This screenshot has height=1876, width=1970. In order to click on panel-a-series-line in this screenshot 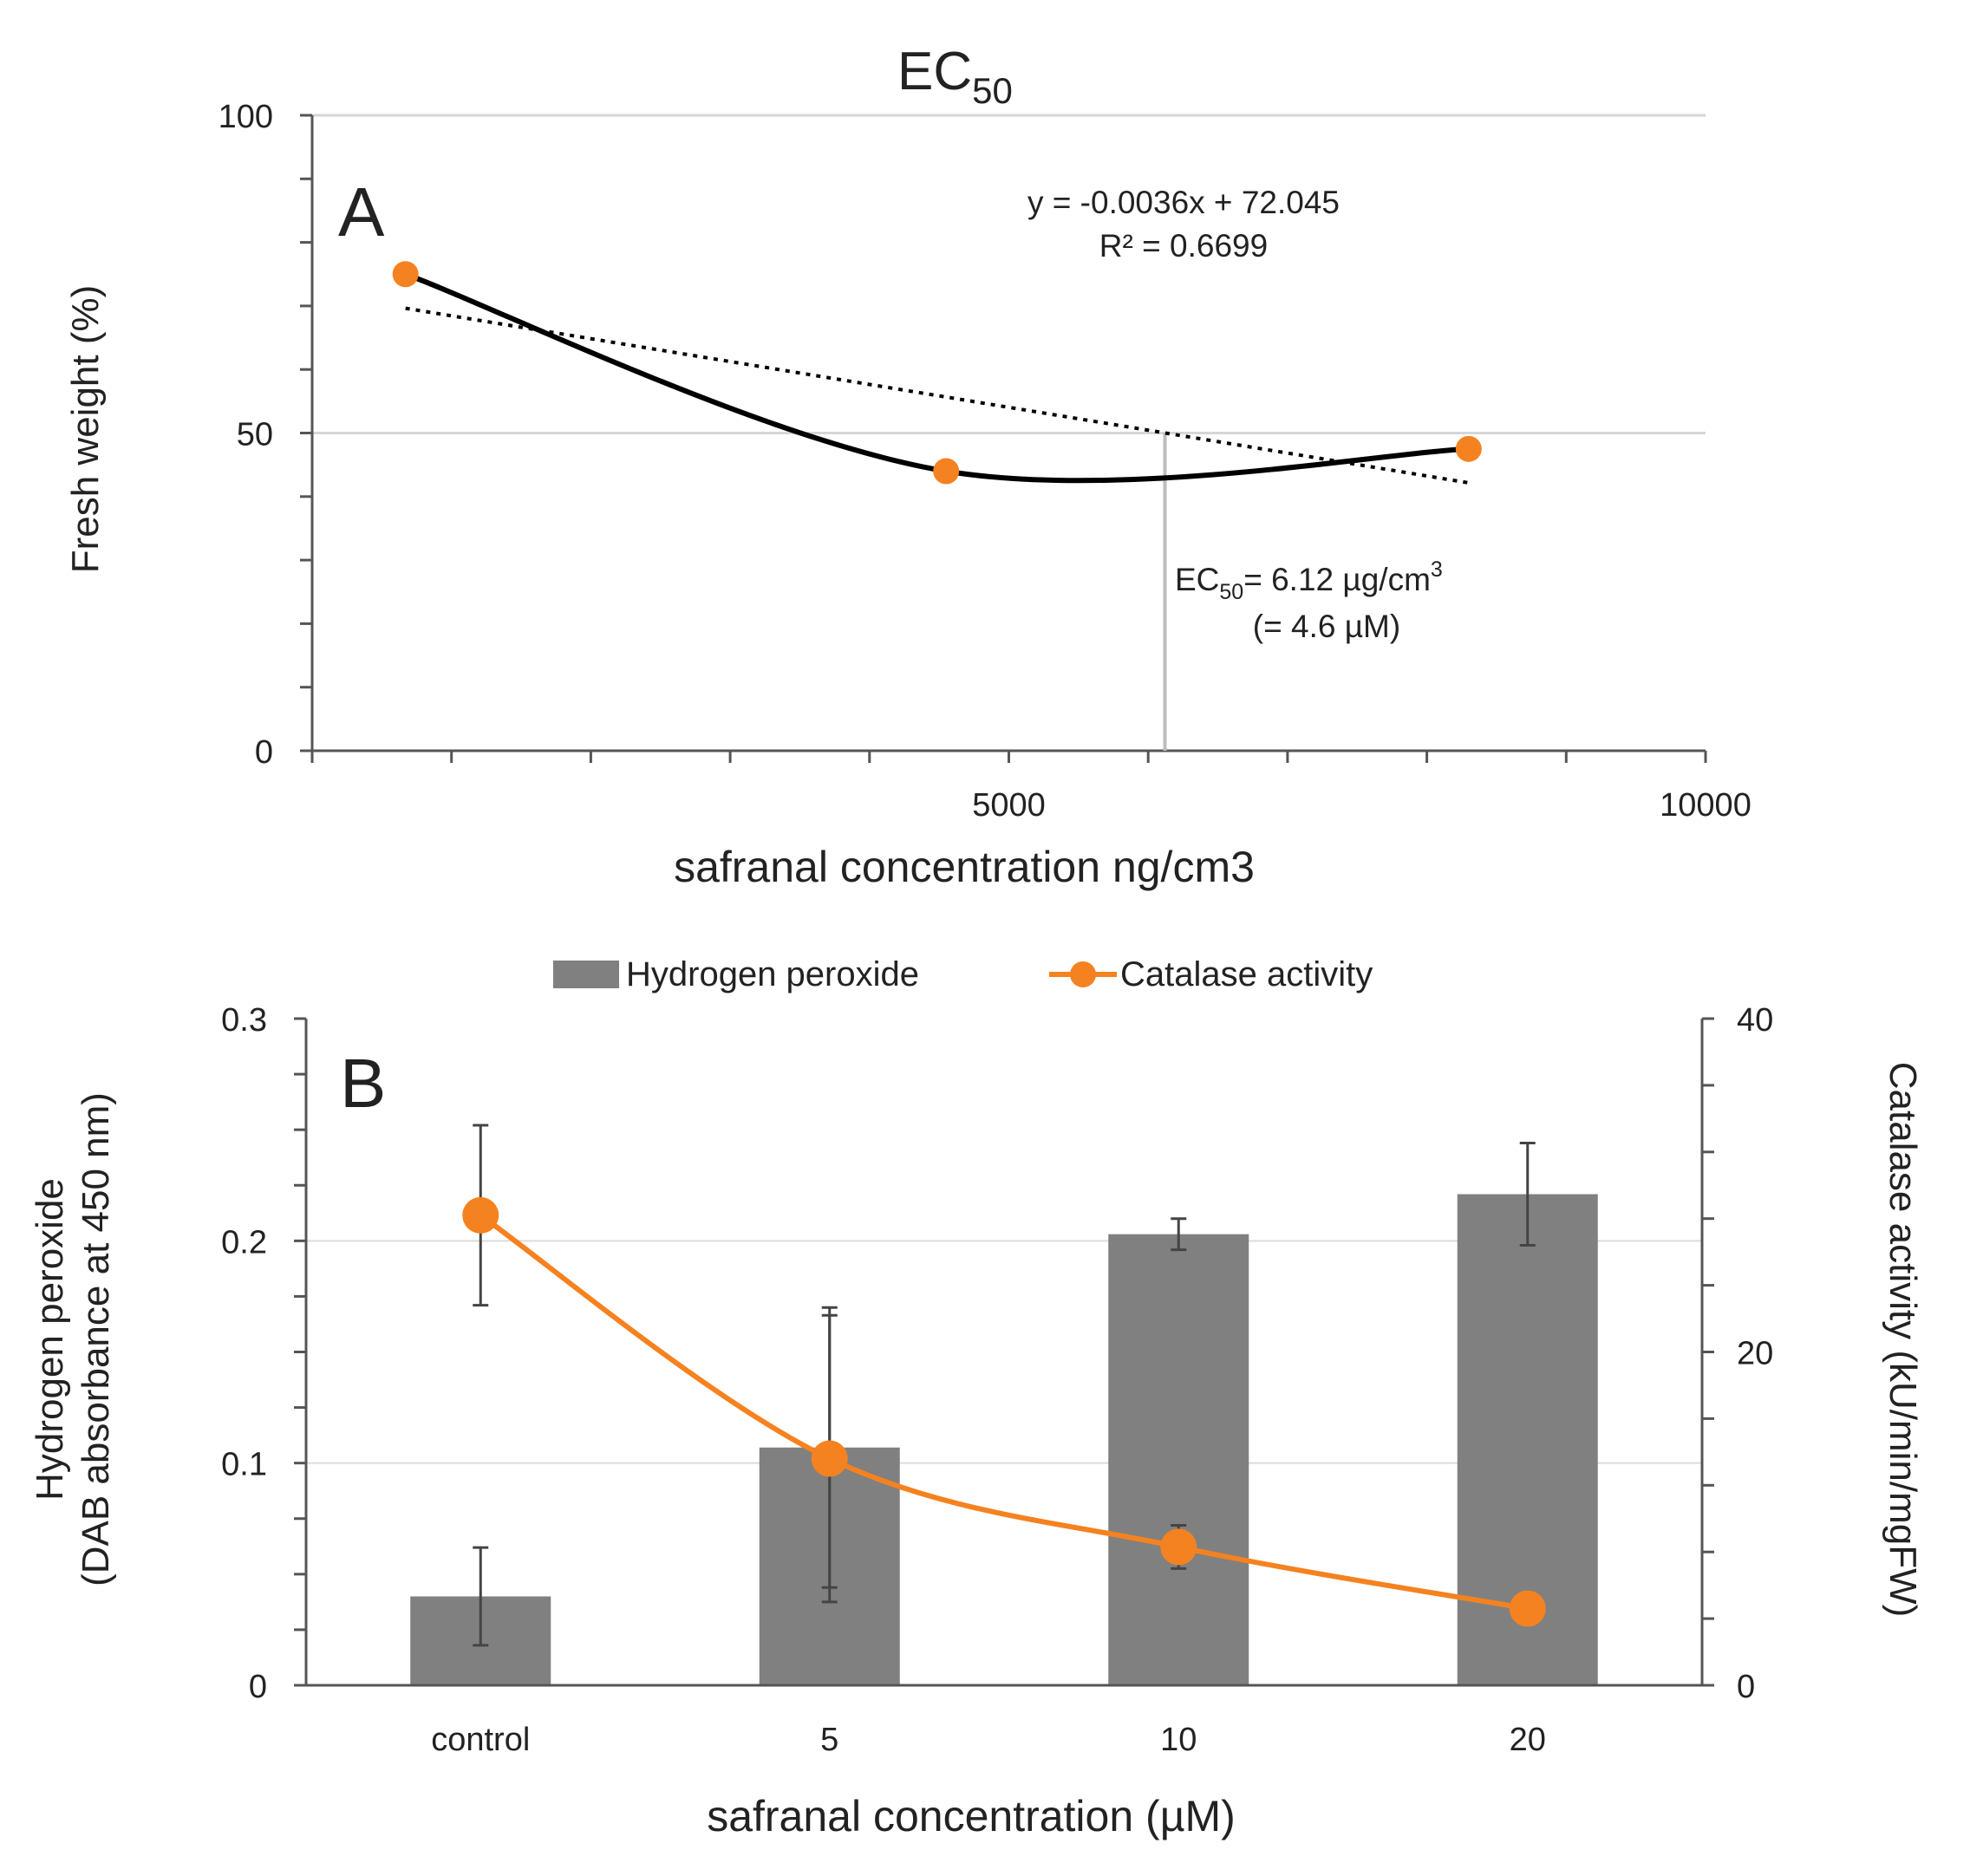, I will do `click(936, 377)`.